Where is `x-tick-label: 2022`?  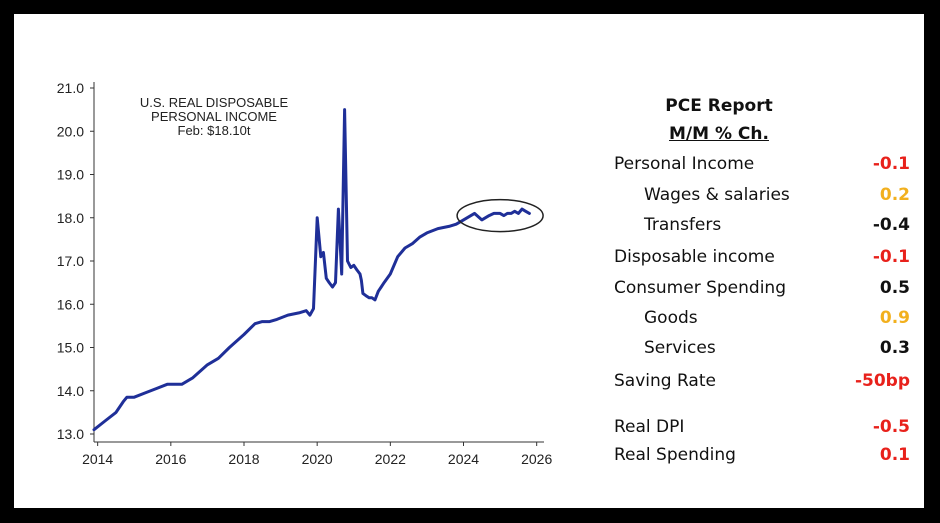 x-tick-label: 2022 is located at coordinates (390, 459).